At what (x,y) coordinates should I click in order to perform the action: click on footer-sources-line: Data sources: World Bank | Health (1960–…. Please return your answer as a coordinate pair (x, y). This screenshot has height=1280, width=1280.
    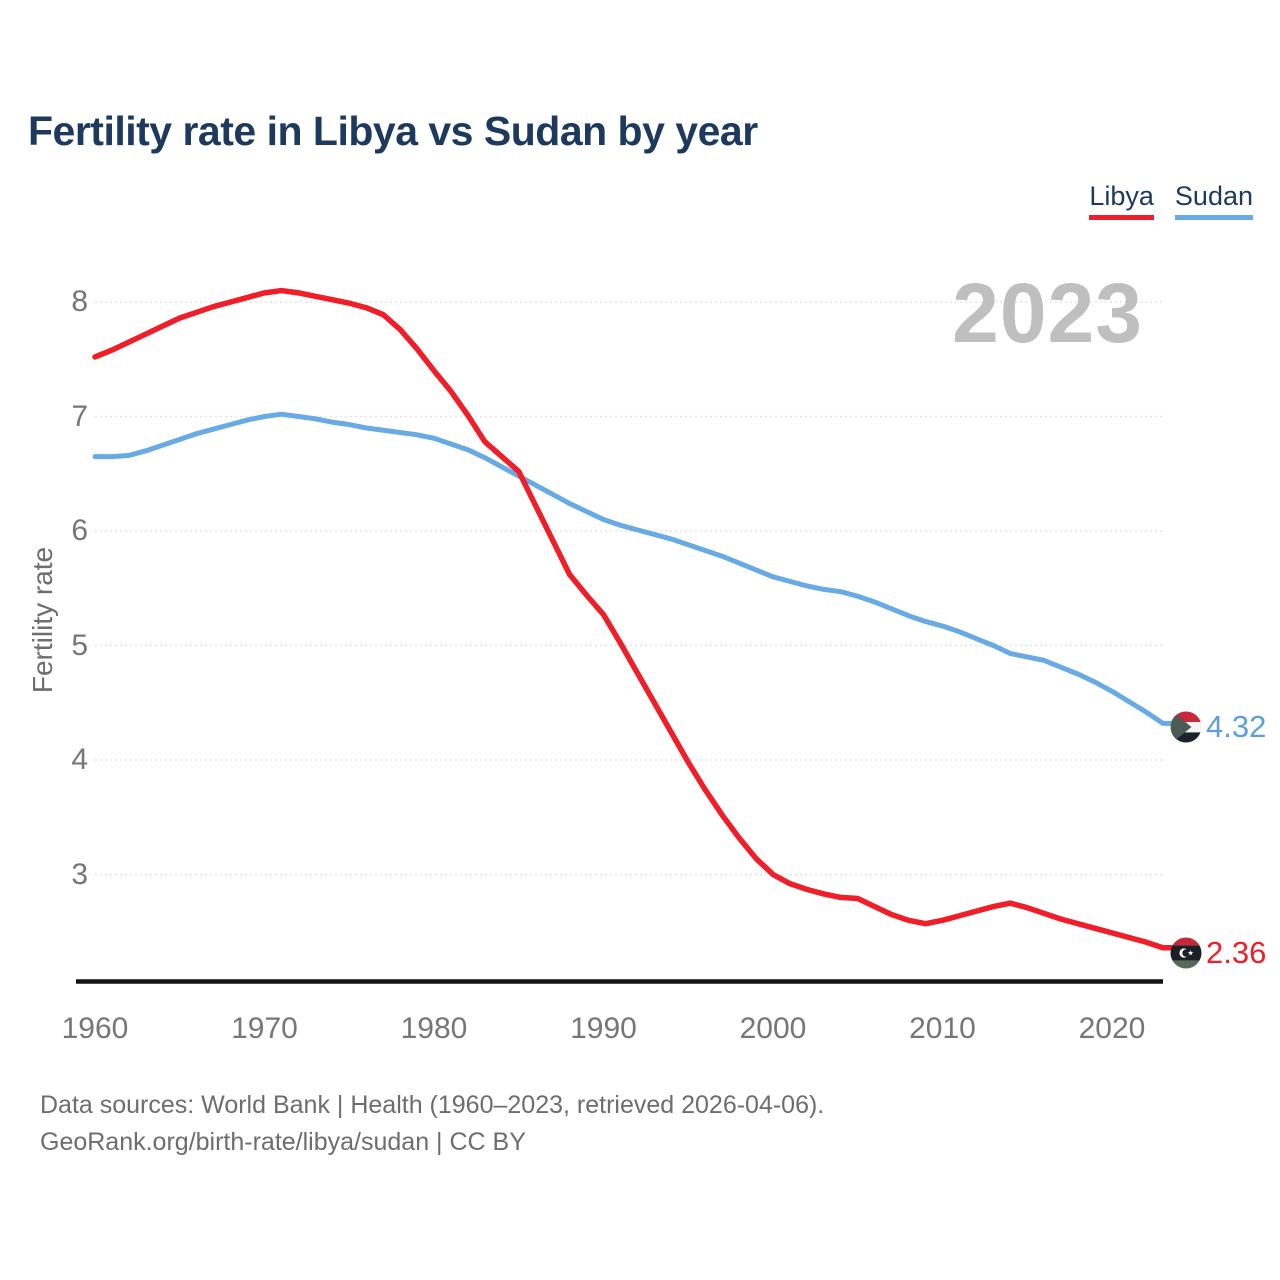
    Looking at the image, I should click on (432, 1105).